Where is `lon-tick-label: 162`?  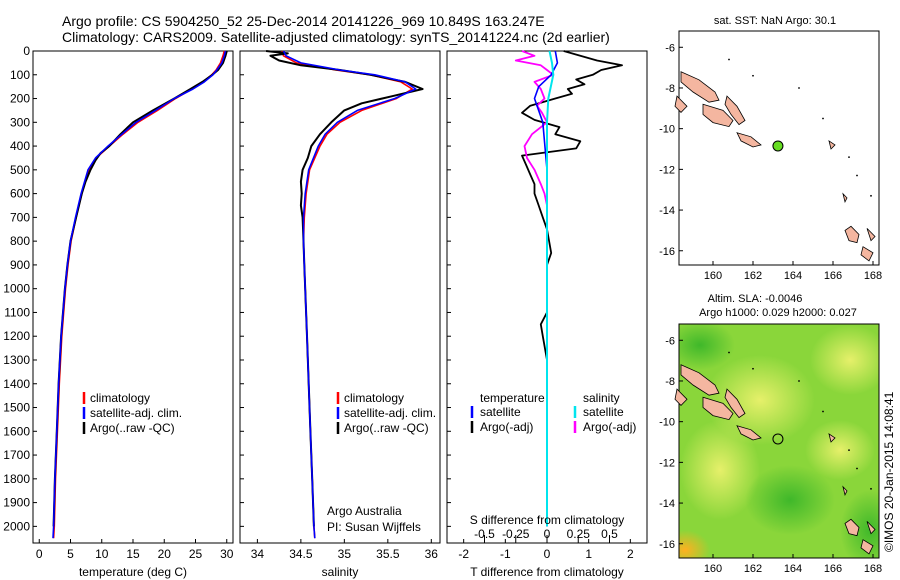 lon-tick-label: 162 is located at coordinates (753, 276).